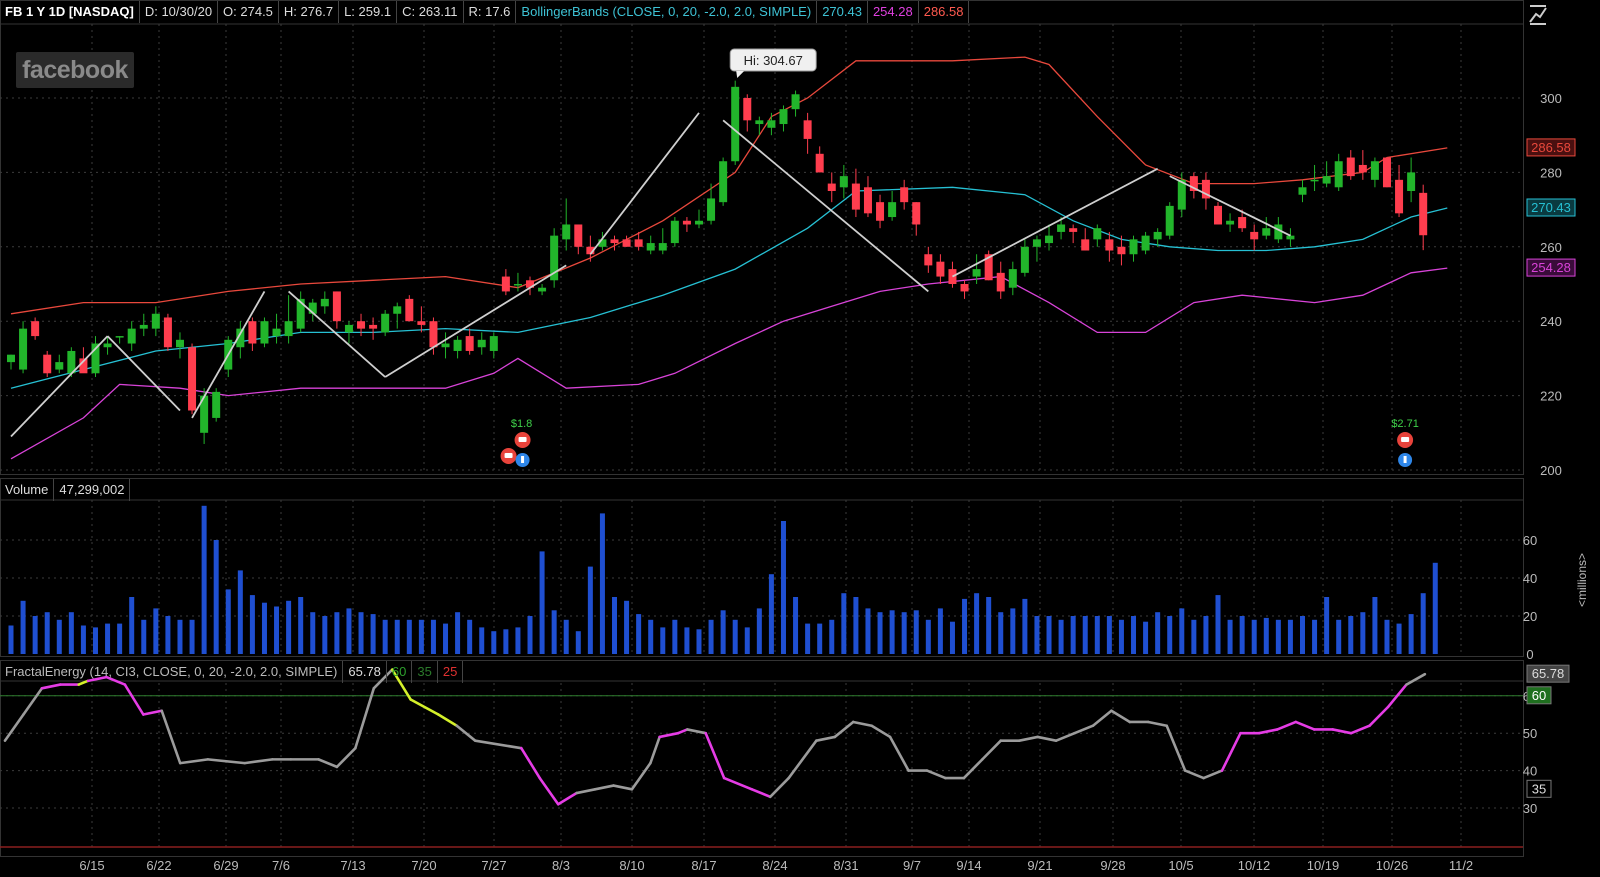 The height and width of the screenshot is (877, 1600). I want to click on price-y-tick: 220, so click(1551, 396).